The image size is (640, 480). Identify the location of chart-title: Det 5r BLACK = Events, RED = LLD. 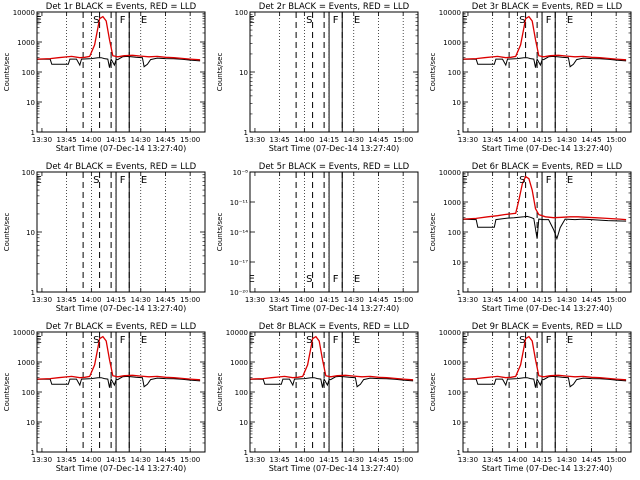
(334, 167).